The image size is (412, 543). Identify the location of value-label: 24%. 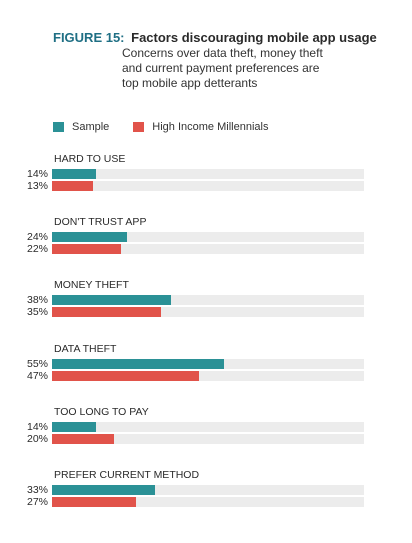
(37, 237).